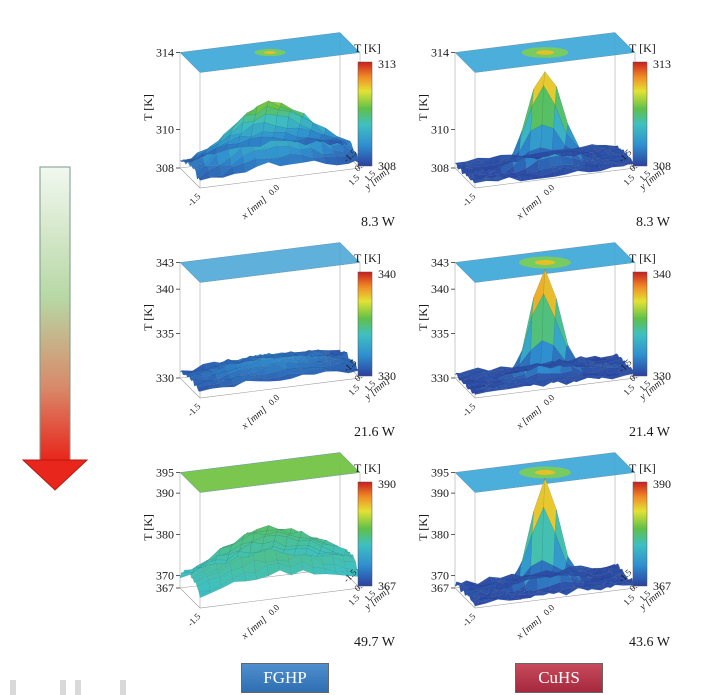 The image size is (721, 695). Describe the element at coordinates (387, 64) in the screenshot. I see `colorbar-max-label: 313` at that location.